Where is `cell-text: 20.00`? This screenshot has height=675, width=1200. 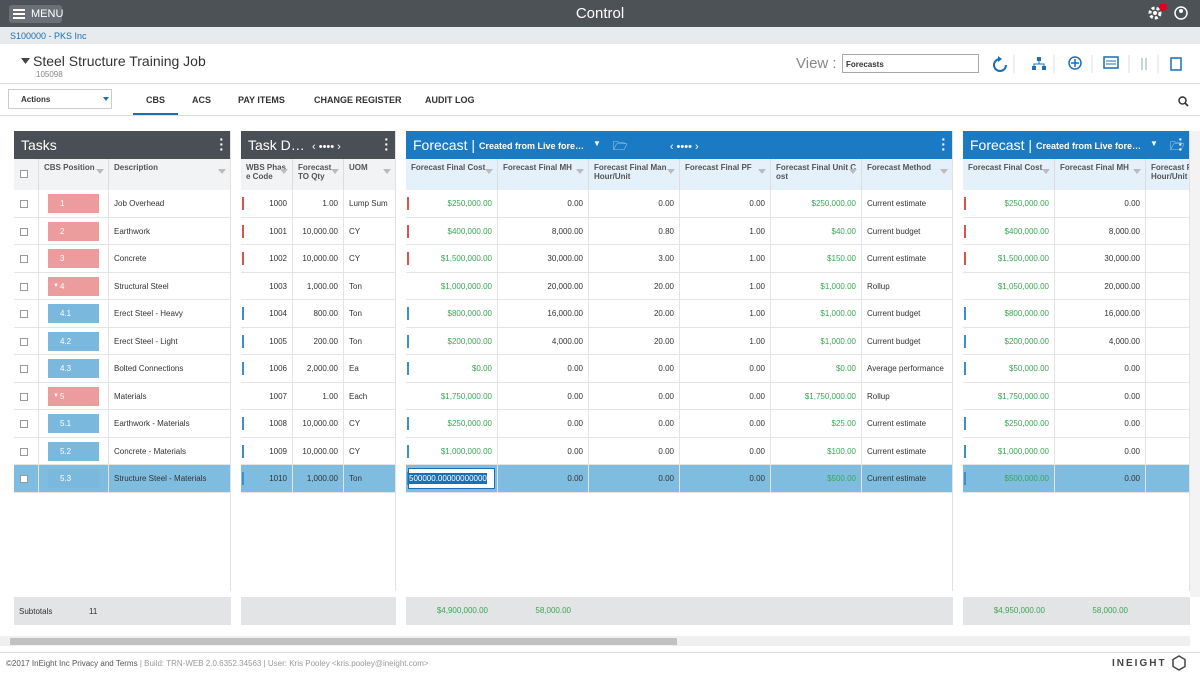
cell-text: 20.00 is located at coordinates (664, 313).